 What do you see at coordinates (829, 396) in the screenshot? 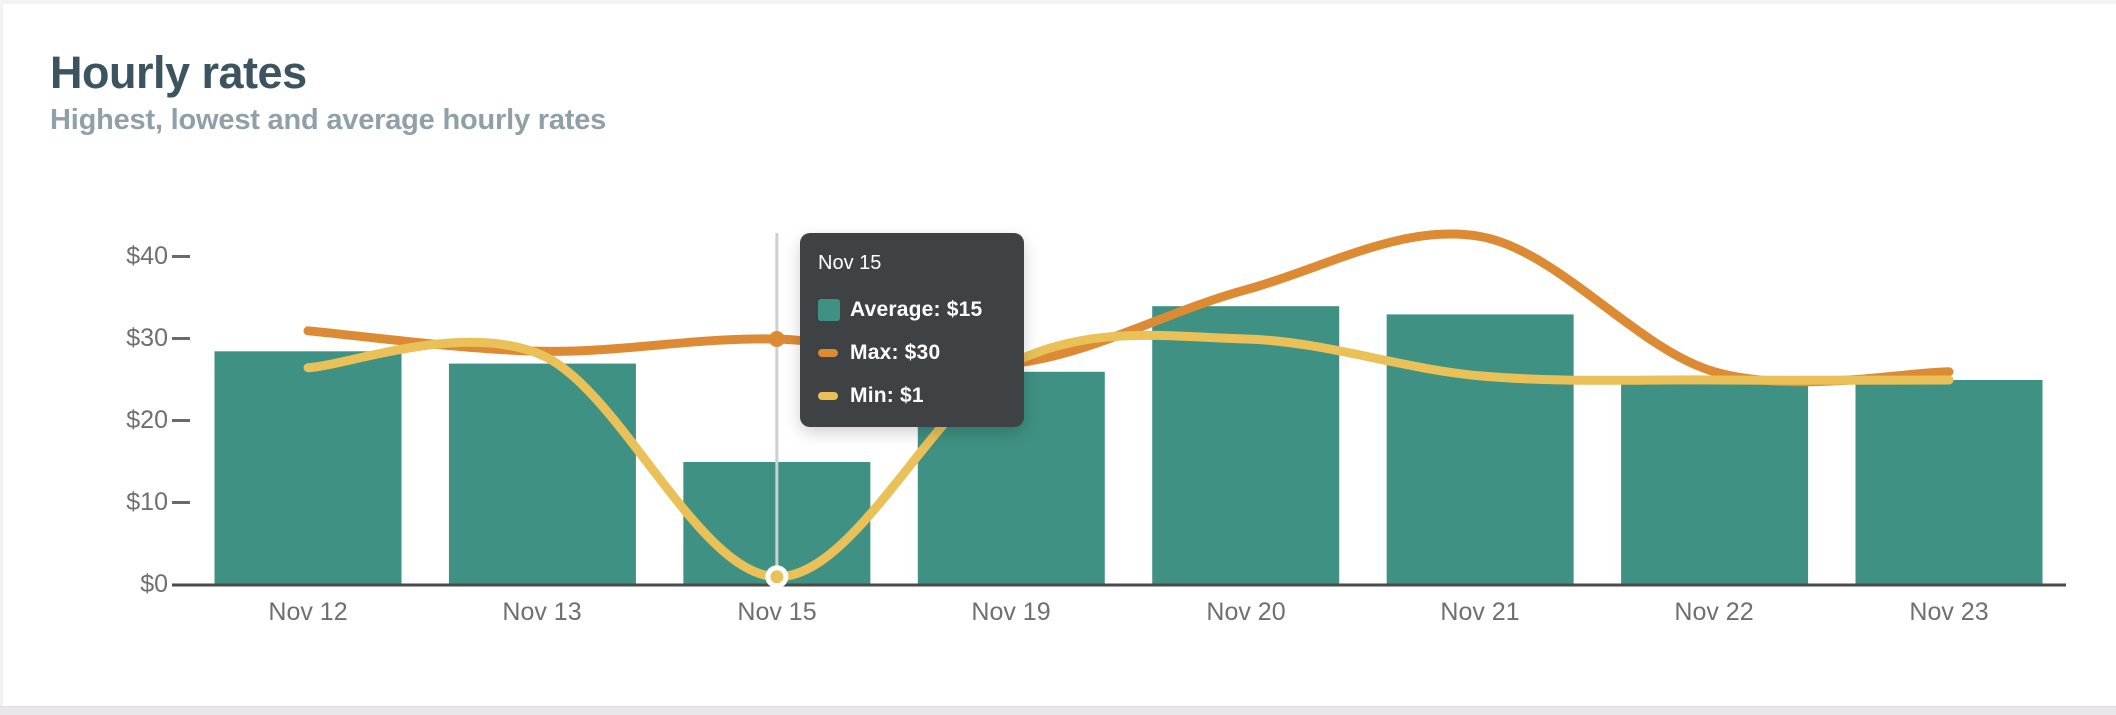
I see `min-series-swatch-icon` at bounding box center [829, 396].